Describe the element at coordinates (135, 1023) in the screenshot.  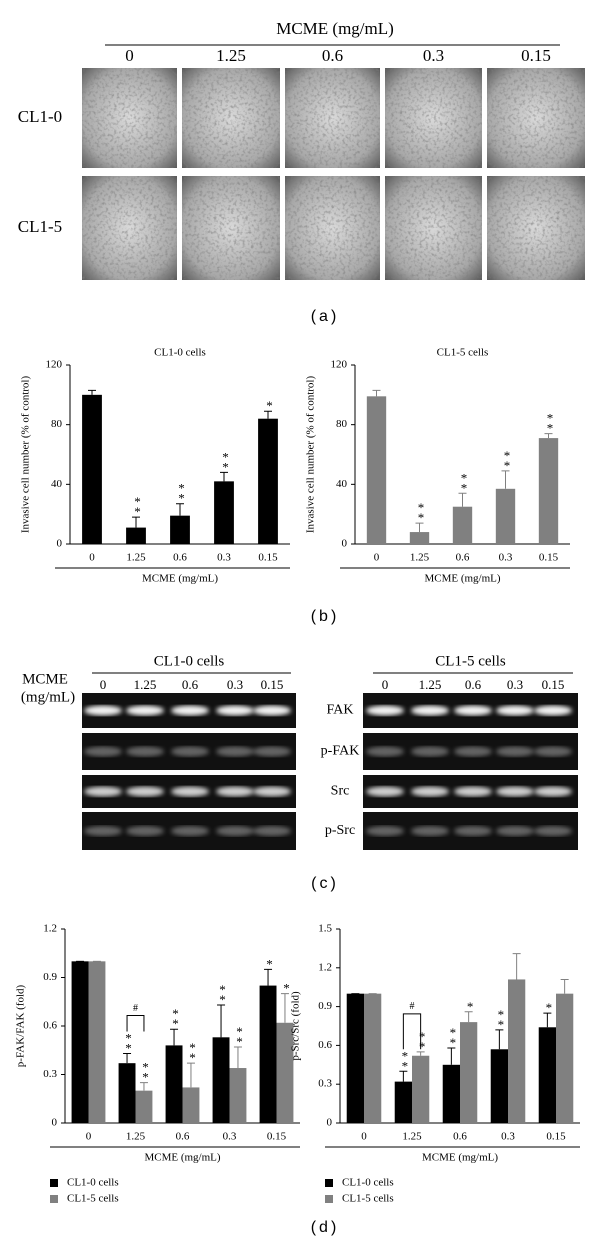
I see `bracket` at that location.